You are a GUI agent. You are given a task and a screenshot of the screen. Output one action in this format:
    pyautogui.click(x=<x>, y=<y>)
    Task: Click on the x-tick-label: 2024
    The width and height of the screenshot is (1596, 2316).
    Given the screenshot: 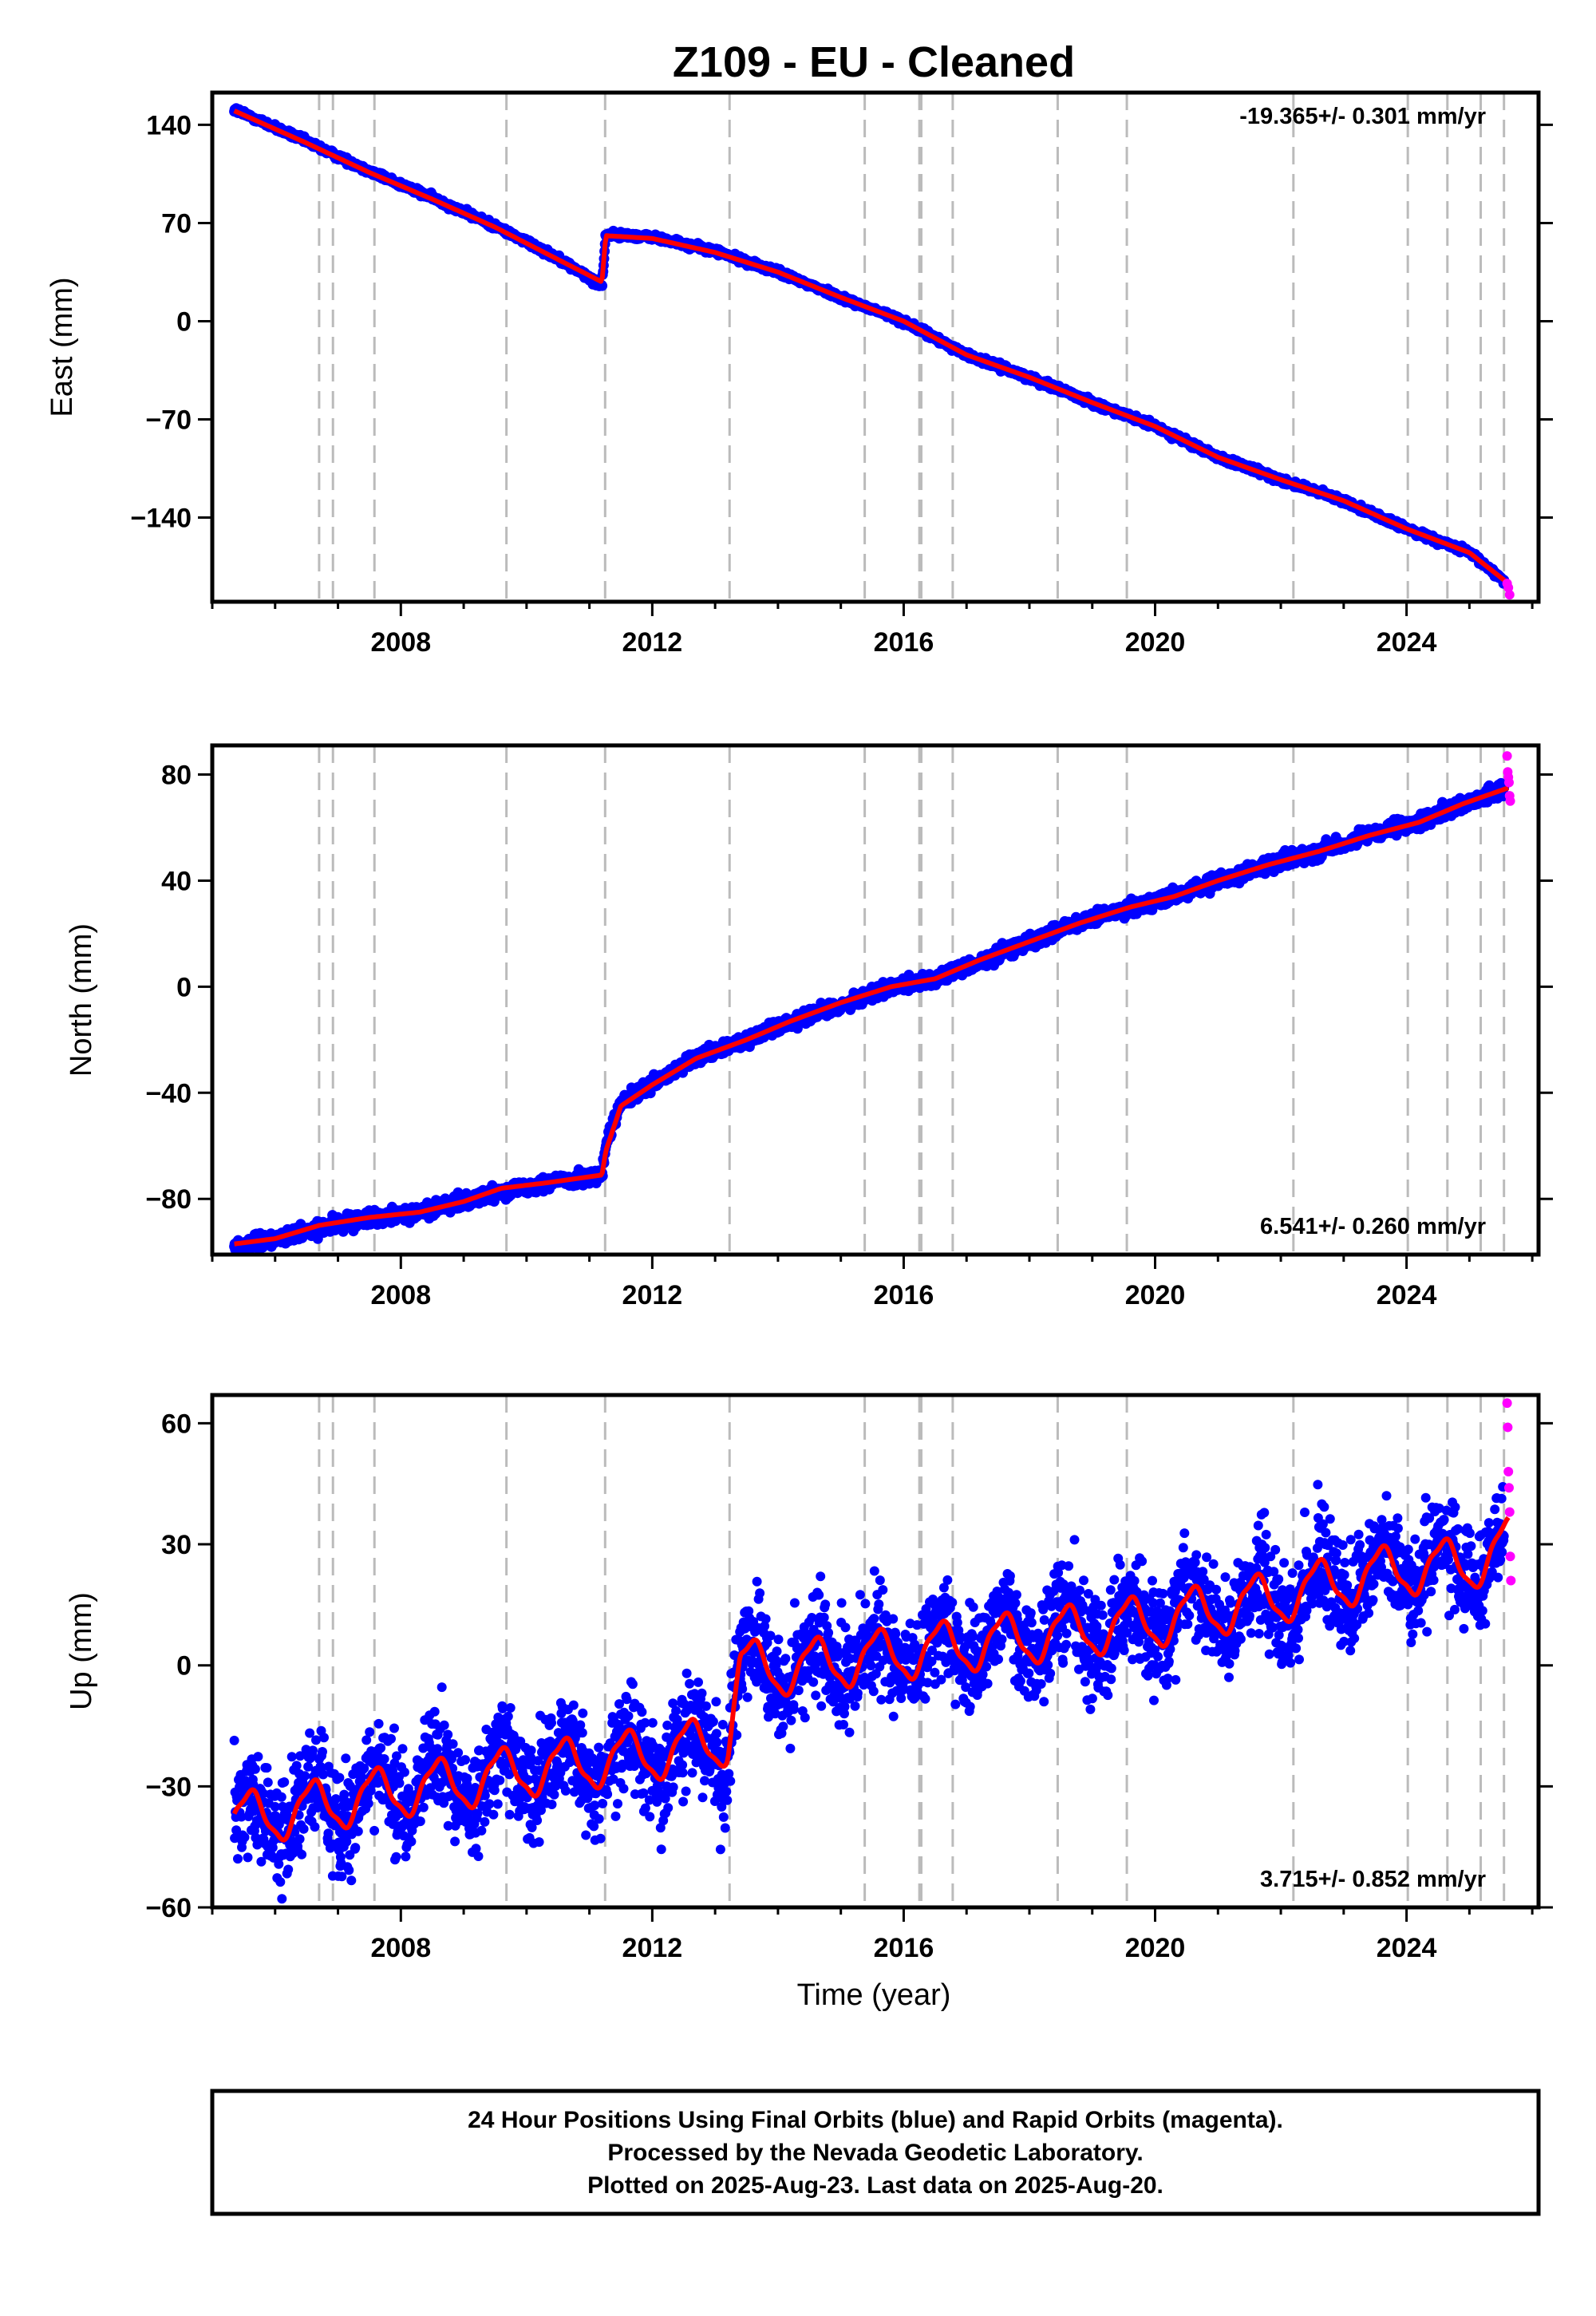 What is the action you would take?
    pyautogui.click(x=1407, y=642)
    